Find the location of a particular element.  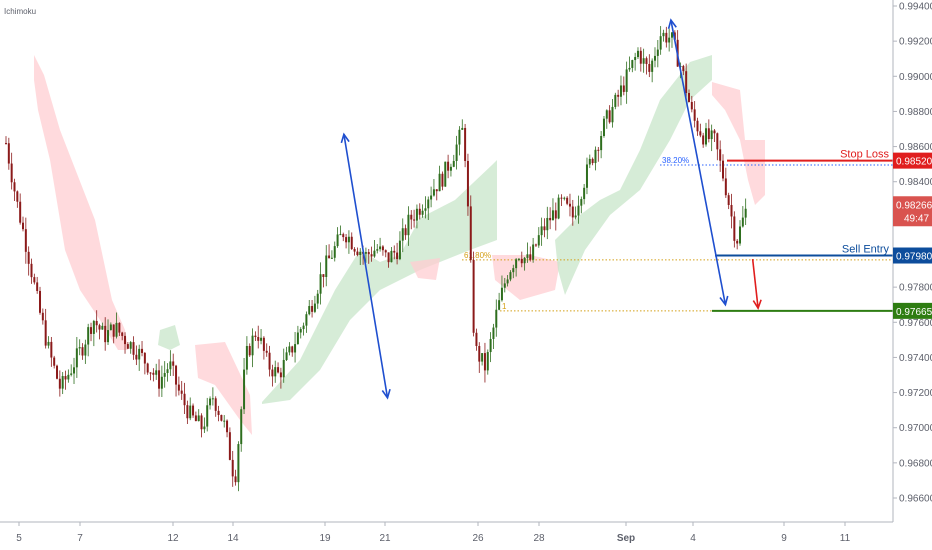

x-tick-label: 9 is located at coordinates (784, 538).